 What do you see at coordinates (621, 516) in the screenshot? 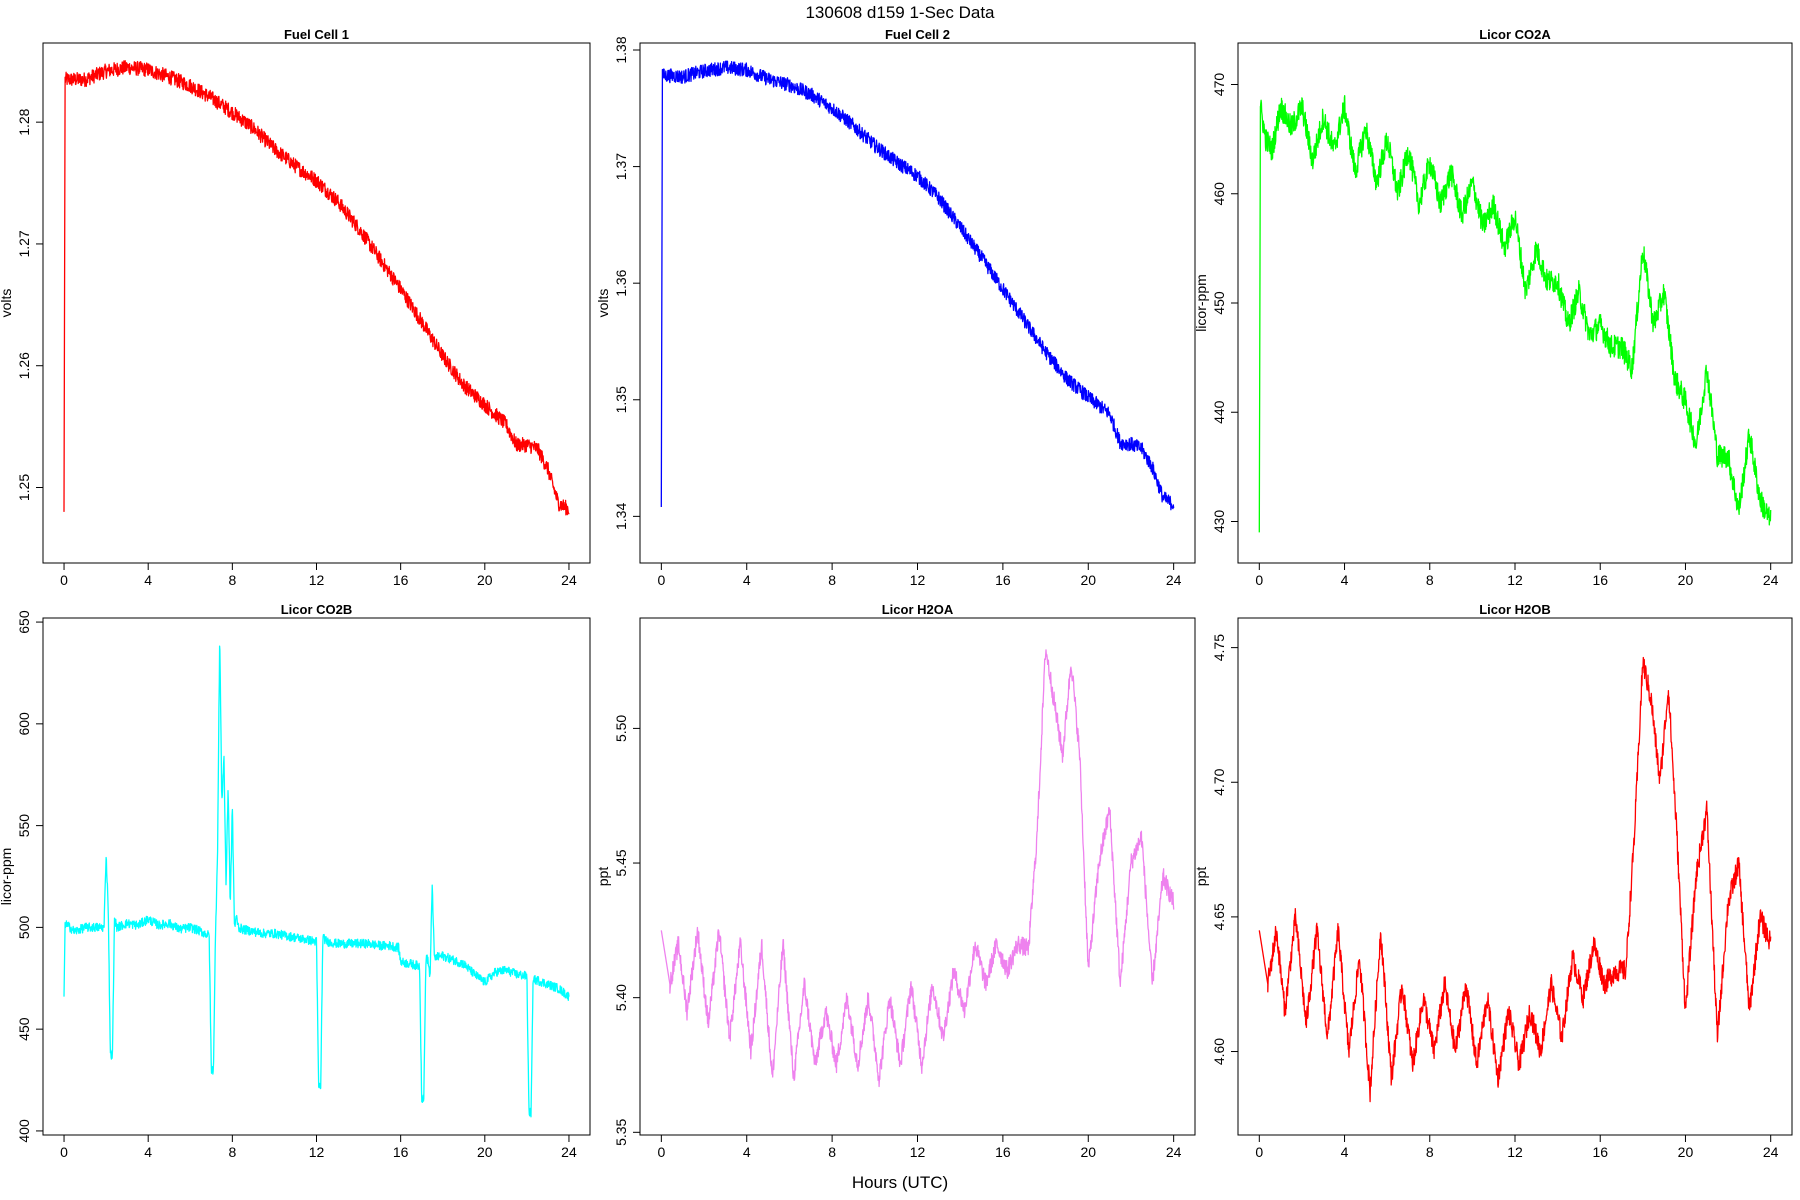
I see `y-tick-label: 1.34` at bounding box center [621, 516].